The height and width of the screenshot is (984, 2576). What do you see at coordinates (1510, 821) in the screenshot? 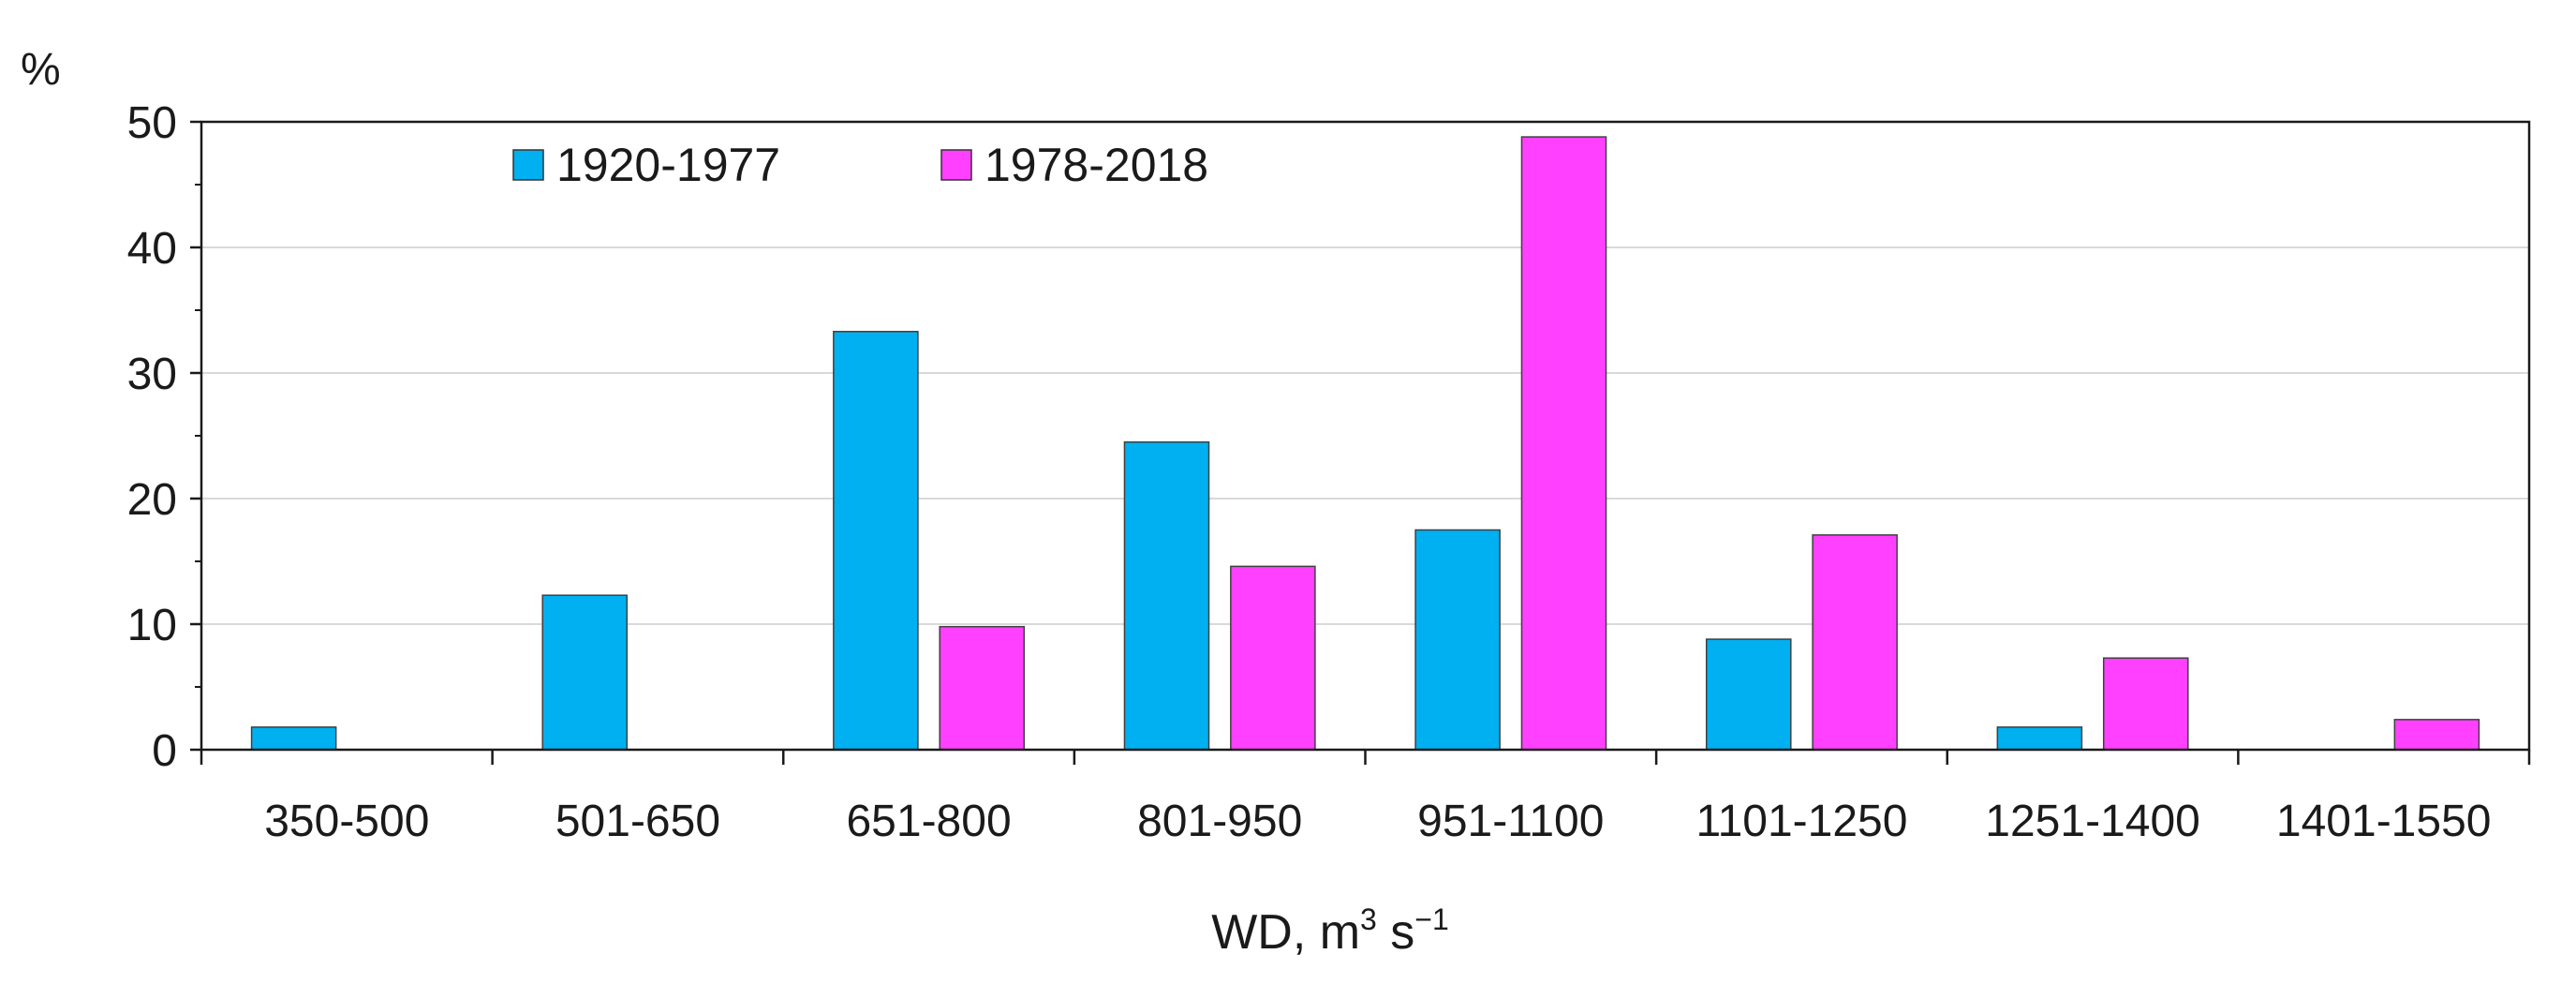
I see `x-tick-label: 951-1100` at bounding box center [1510, 821].